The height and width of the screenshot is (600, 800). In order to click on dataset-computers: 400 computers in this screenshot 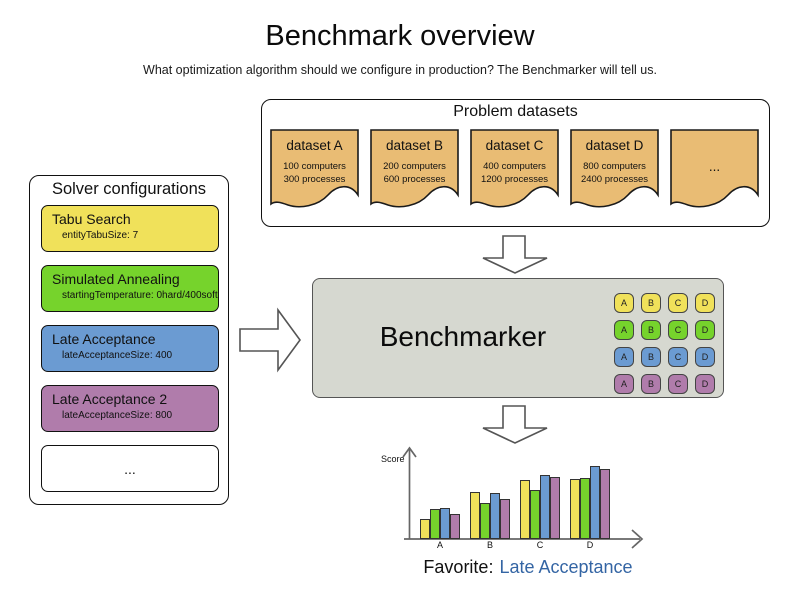, I will do `click(514, 166)`.